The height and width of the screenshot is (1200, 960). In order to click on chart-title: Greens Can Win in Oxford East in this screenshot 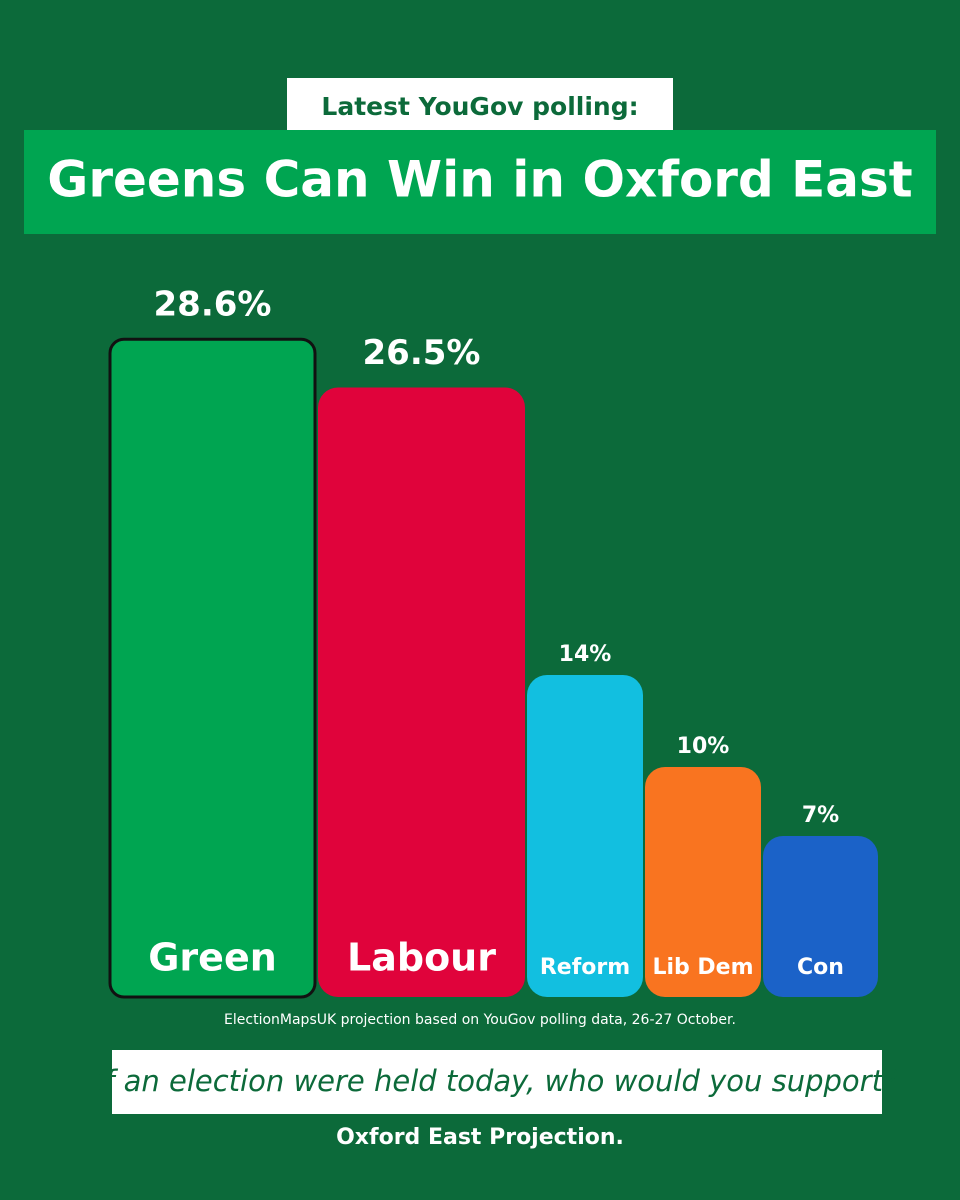, I will do `click(479, 180)`.